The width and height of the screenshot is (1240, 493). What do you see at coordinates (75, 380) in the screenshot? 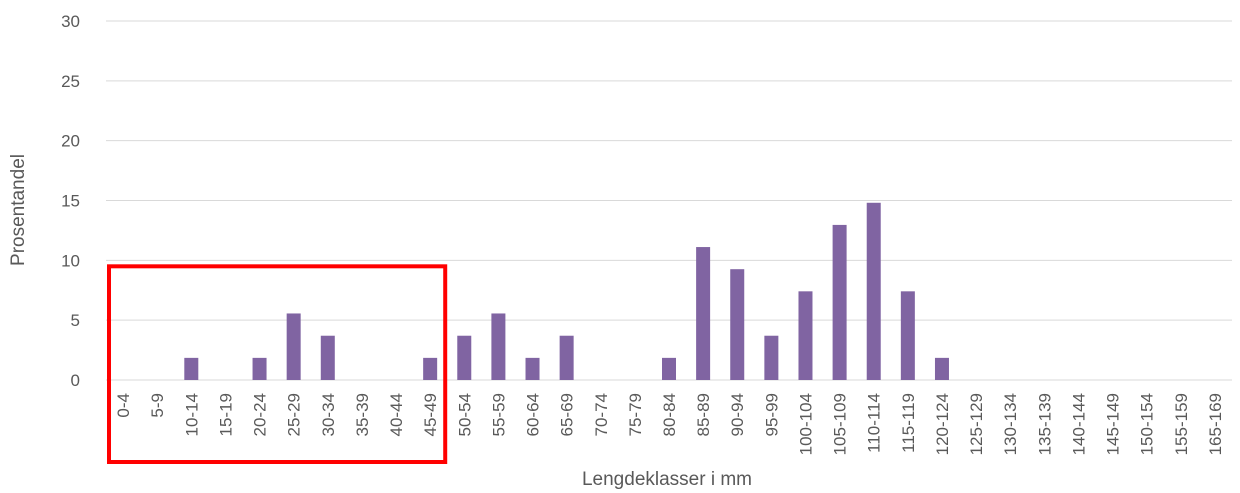
I see `y-tick-label: 0` at bounding box center [75, 380].